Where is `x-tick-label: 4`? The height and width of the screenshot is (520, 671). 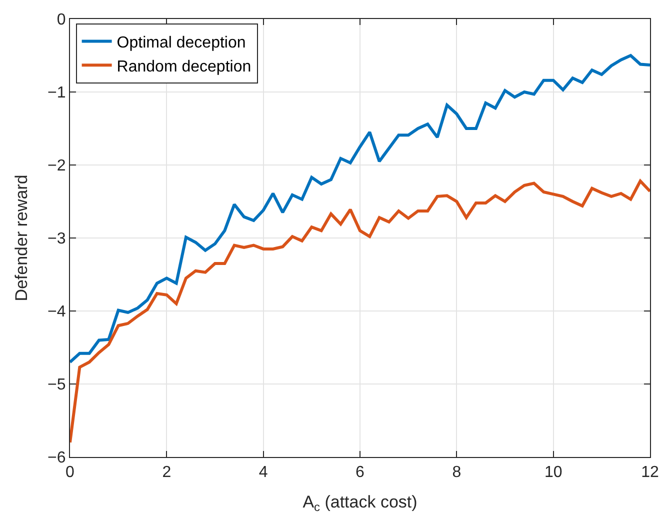
x-tick-label: 4 is located at coordinates (263, 473).